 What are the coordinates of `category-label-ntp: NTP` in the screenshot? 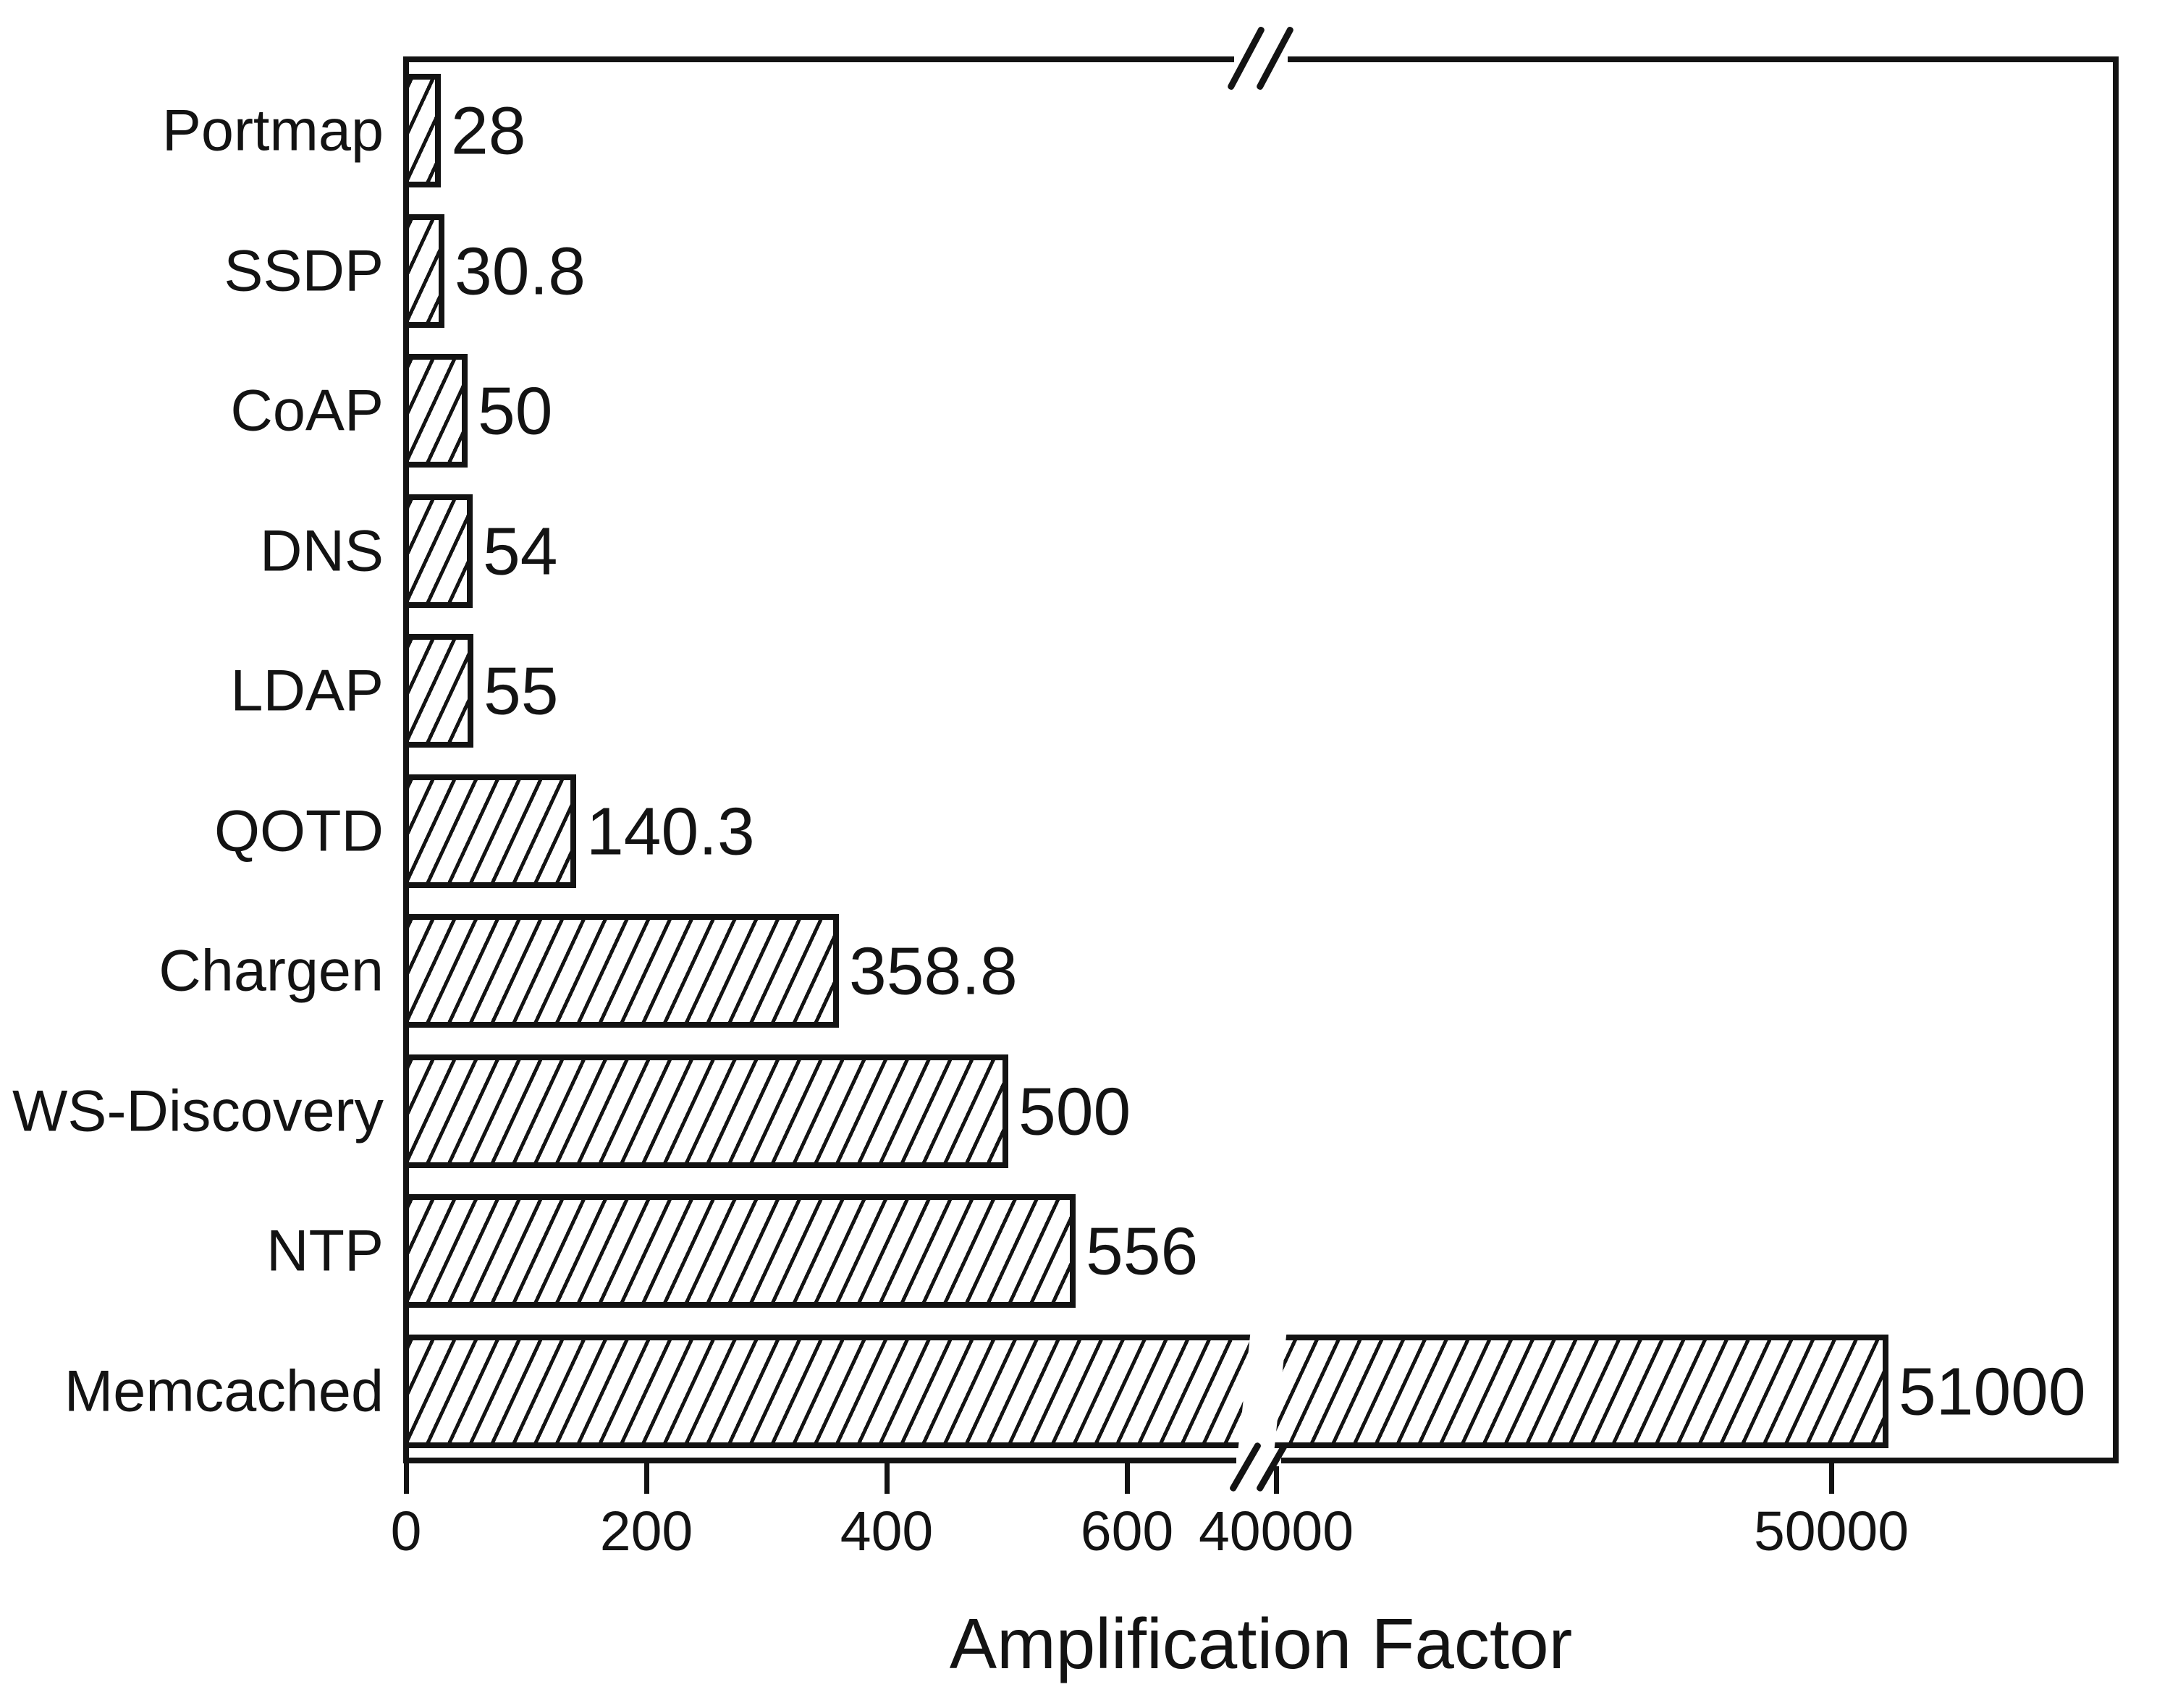 It's located at (325, 1251).